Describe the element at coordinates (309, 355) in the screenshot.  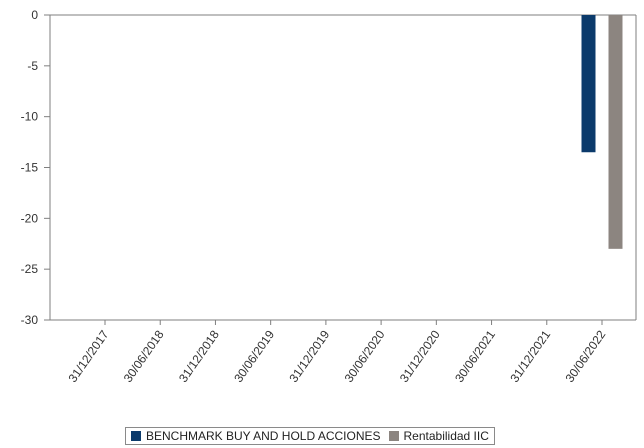
I see `x-tick-label: 31/12/2019` at that location.